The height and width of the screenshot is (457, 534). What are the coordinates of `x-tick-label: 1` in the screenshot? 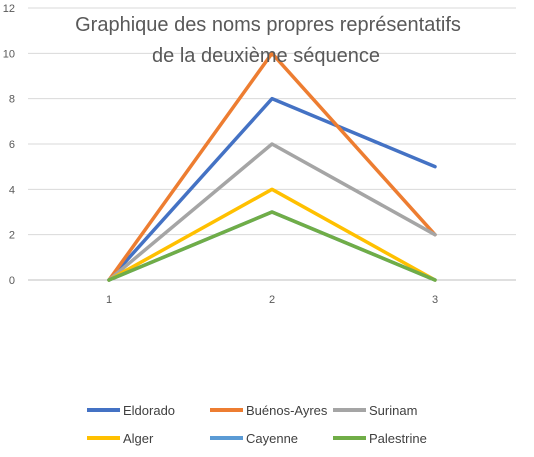 It's located at (109, 300).